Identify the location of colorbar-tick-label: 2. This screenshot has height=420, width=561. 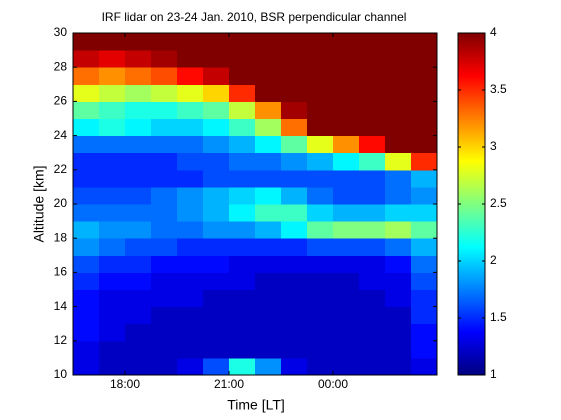
(493, 260).